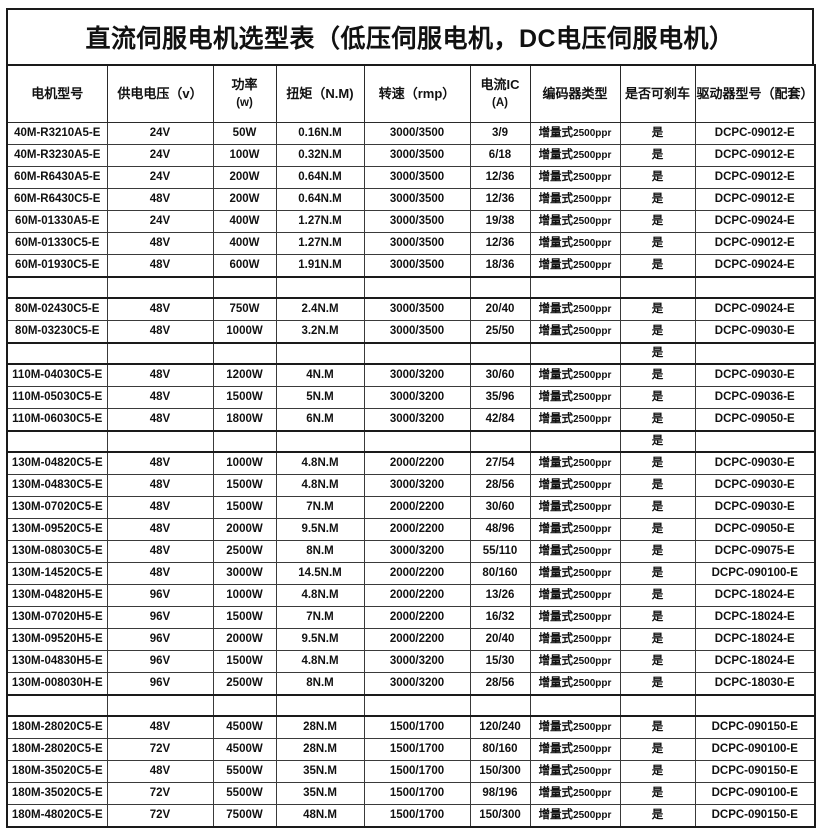 This screenshot has height=828, width=820. I want to click on cell-current: 20/40, so click(500, 639).